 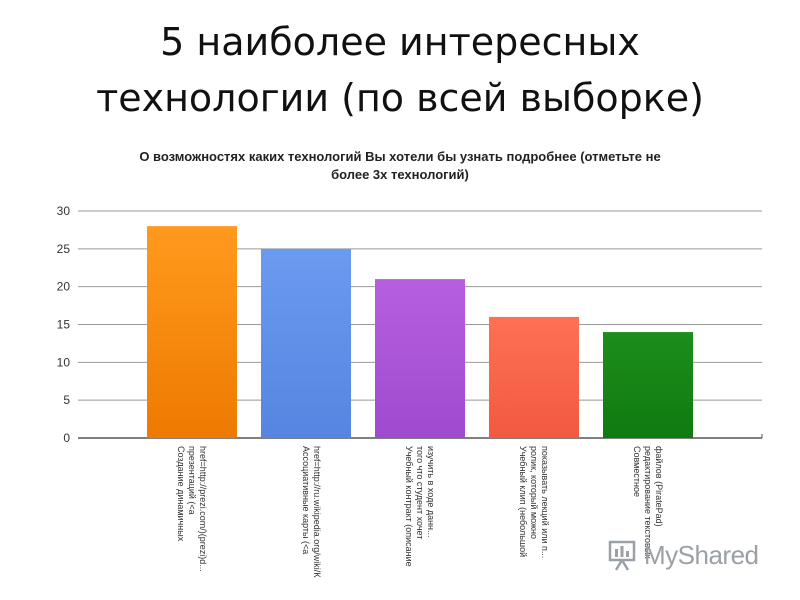 What do you see at coordinates (701, 554) in the screenshot?
I see `watermark-text: MyShared` at bounding box center [701, 554].